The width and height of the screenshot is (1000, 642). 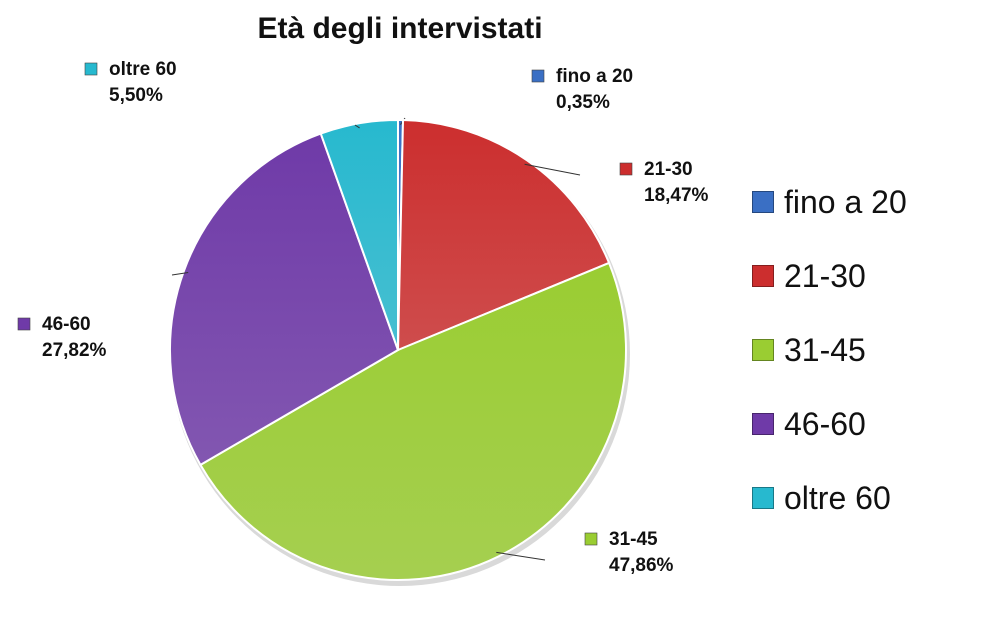 What do you see at coordinates (641, 565) in the screenshot?
I see `data-label-value-3: 47,86%` at bounding box center [641, 565].